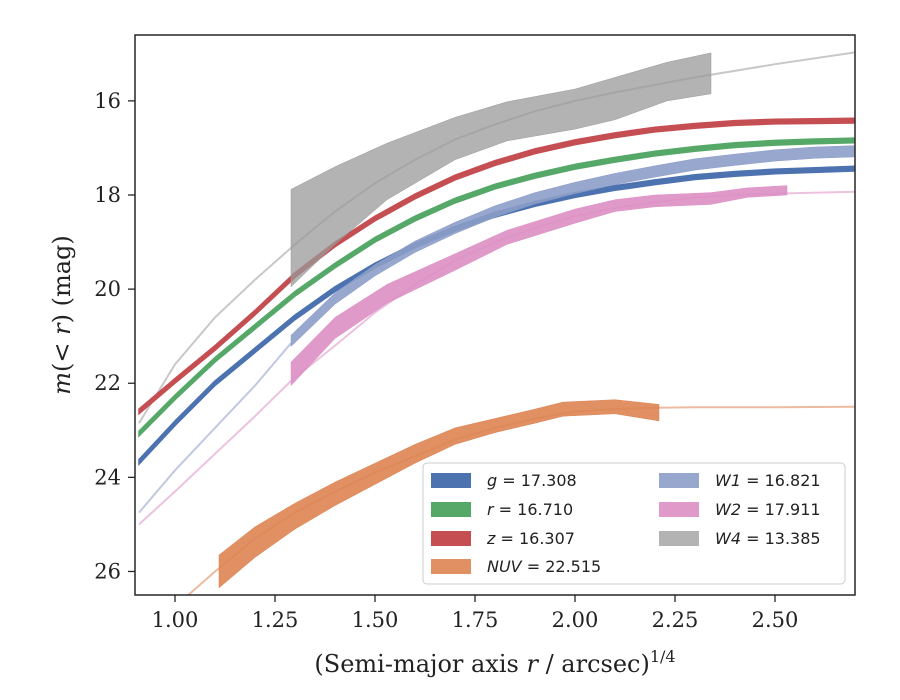  Describe the element at coordinates (768, 538) in the screenshot. I see `legend-label-w4: W4 = 13.385` at that location.